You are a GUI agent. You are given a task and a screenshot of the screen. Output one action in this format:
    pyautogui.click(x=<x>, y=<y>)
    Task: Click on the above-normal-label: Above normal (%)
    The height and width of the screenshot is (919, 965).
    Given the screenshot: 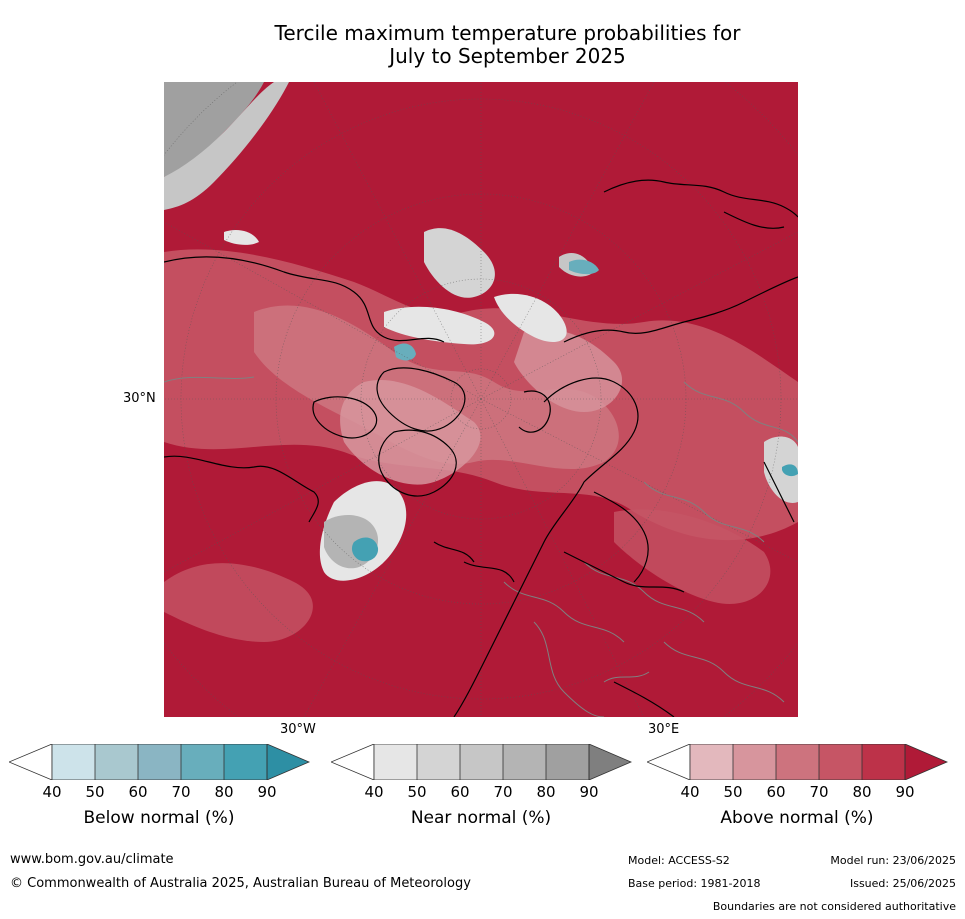 What is the action you would take?
    pyautogui.click(x=797, y=818)
    